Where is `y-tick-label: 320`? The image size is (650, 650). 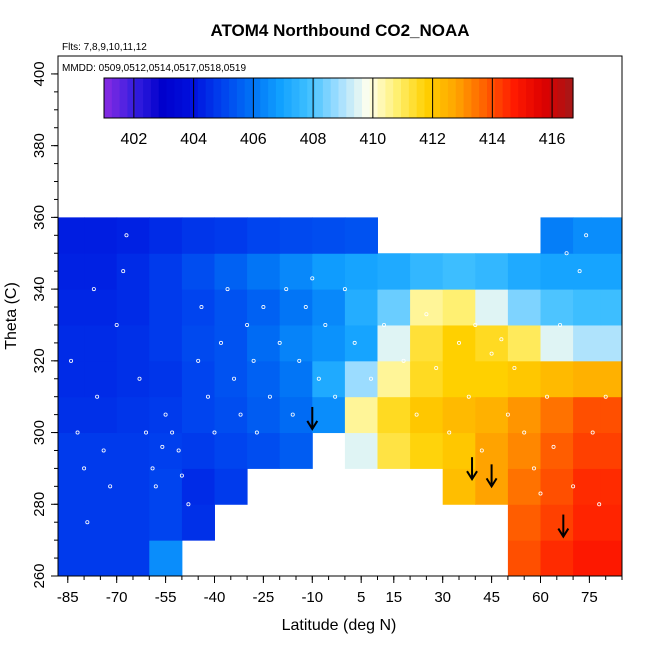 y-tick-label: 320 is located at coordinates (39, 360).